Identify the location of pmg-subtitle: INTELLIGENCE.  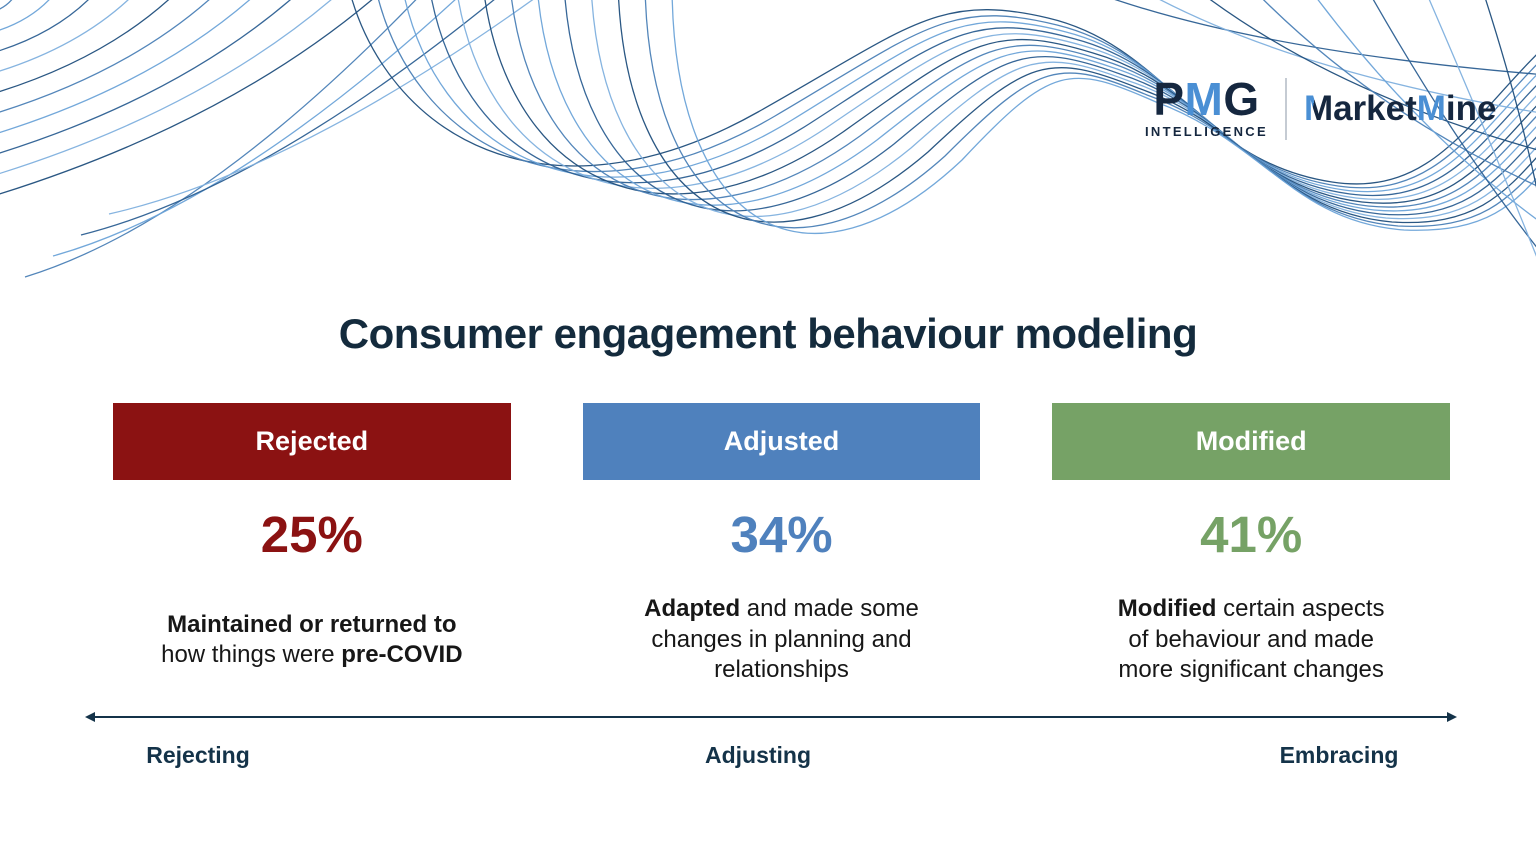
(1206, 131).